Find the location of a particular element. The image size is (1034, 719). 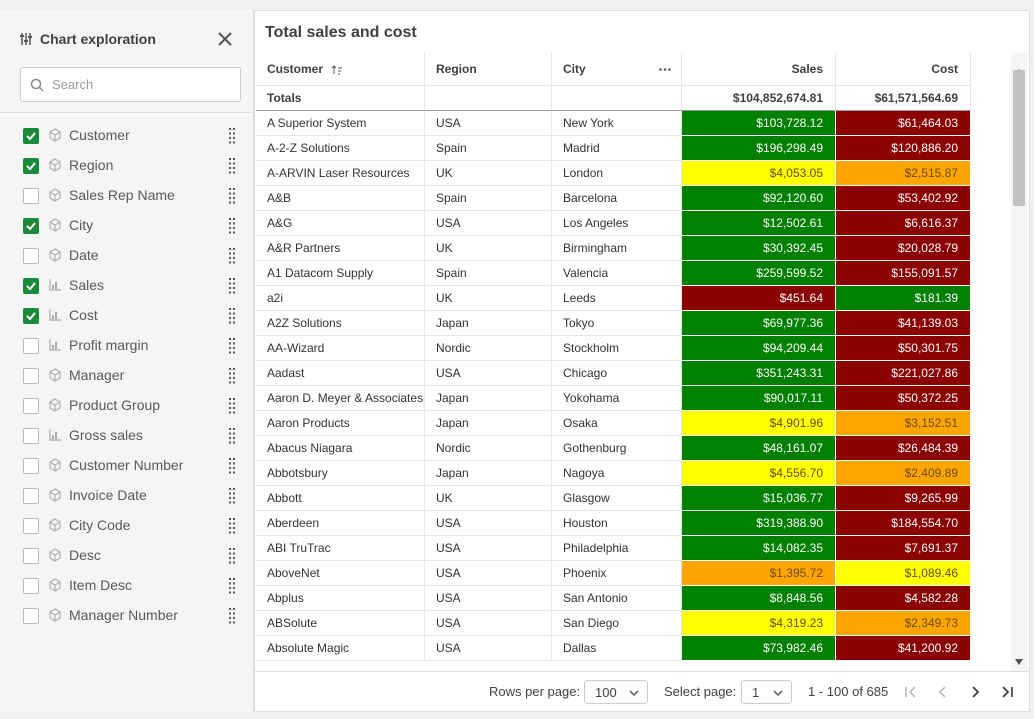

measure-cell: $4,901.96 is located at coordinates (759, 423).